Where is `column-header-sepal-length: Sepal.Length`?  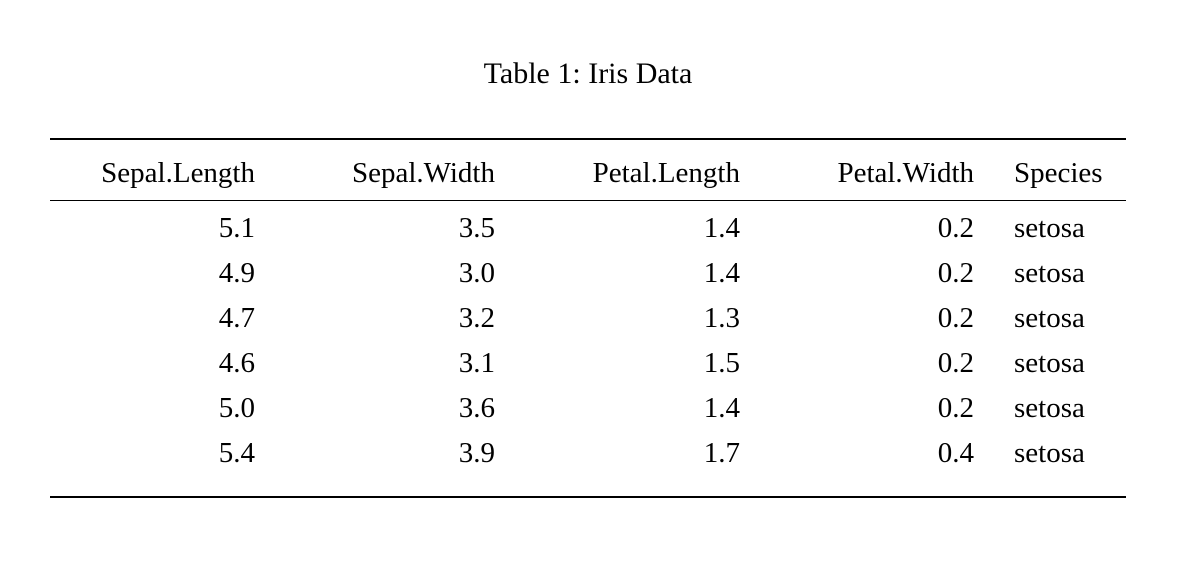 column-header-sepal-length: Sepal.Length is located at coordinates (152, 170).